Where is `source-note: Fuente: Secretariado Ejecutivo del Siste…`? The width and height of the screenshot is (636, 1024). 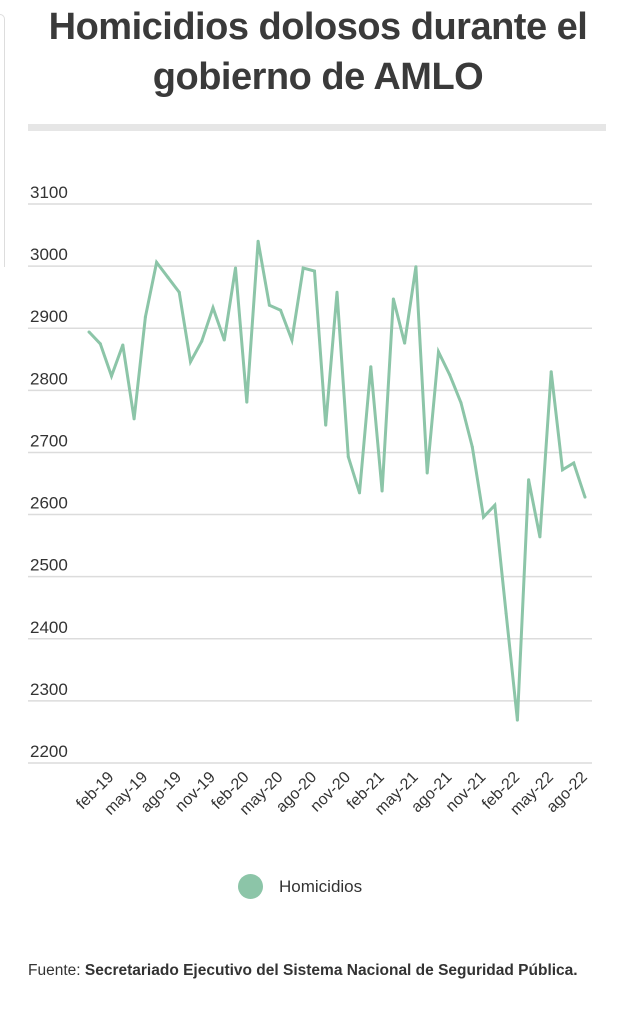
source-note: Fuente: Secretariado Ejecutivo del Siste… is located at coordinates (318, 970).